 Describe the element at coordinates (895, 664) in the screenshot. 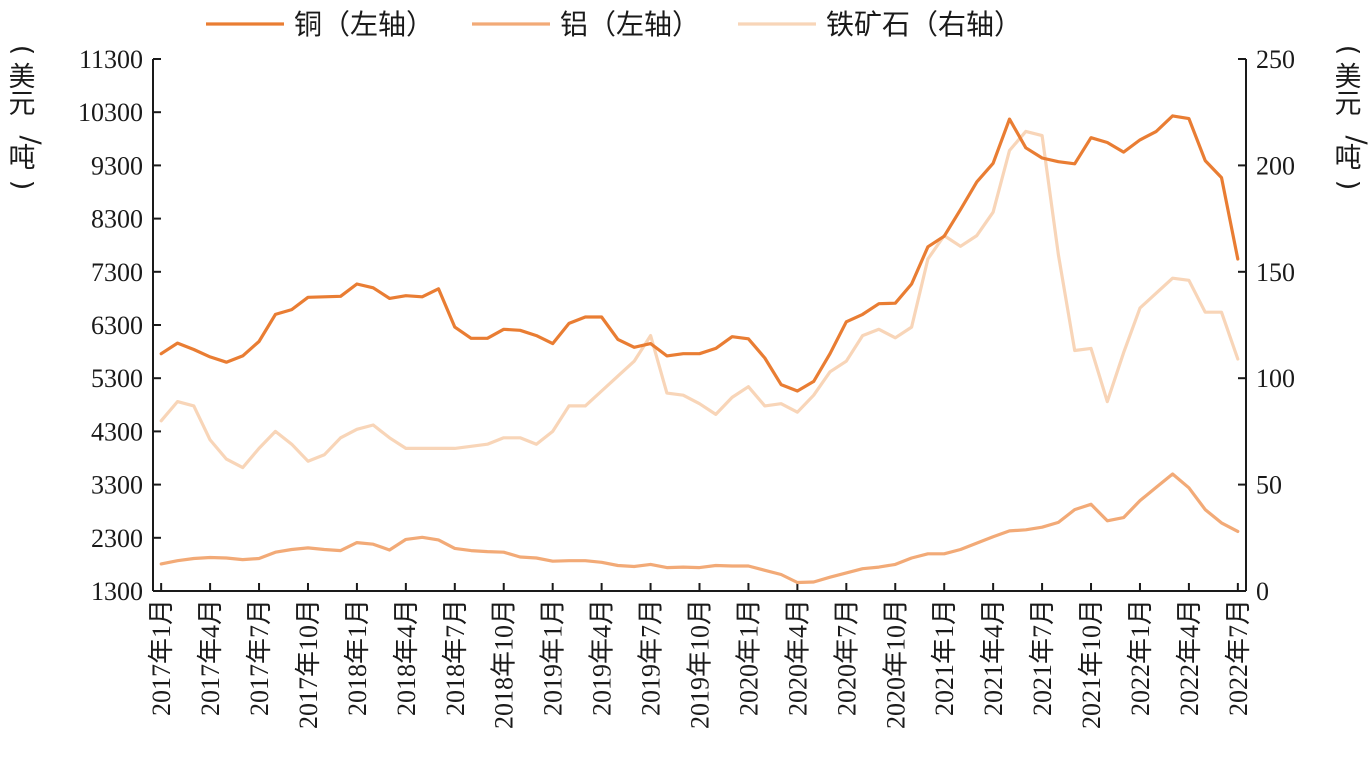

I see `x-tick-label: 2020年10月` at that location.